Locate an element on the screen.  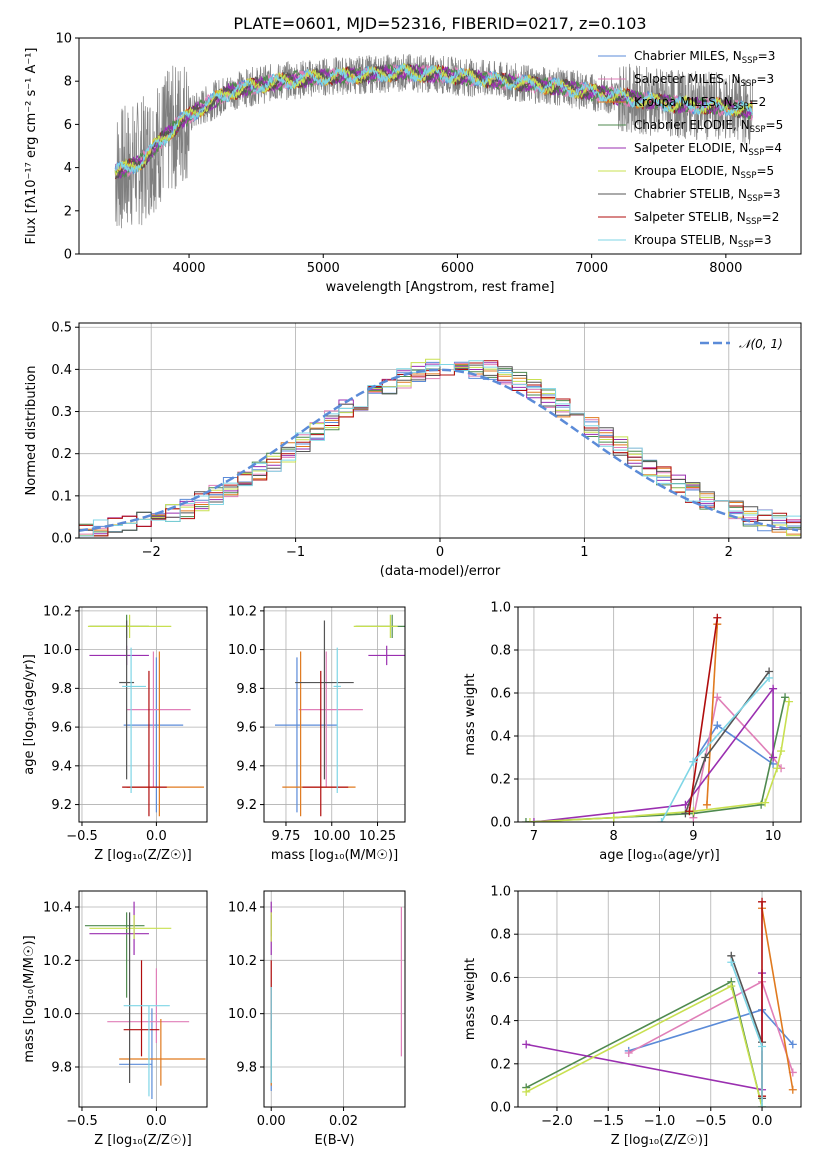
errorbar-kroupa-stelib is located at coordinates (146, 1051).